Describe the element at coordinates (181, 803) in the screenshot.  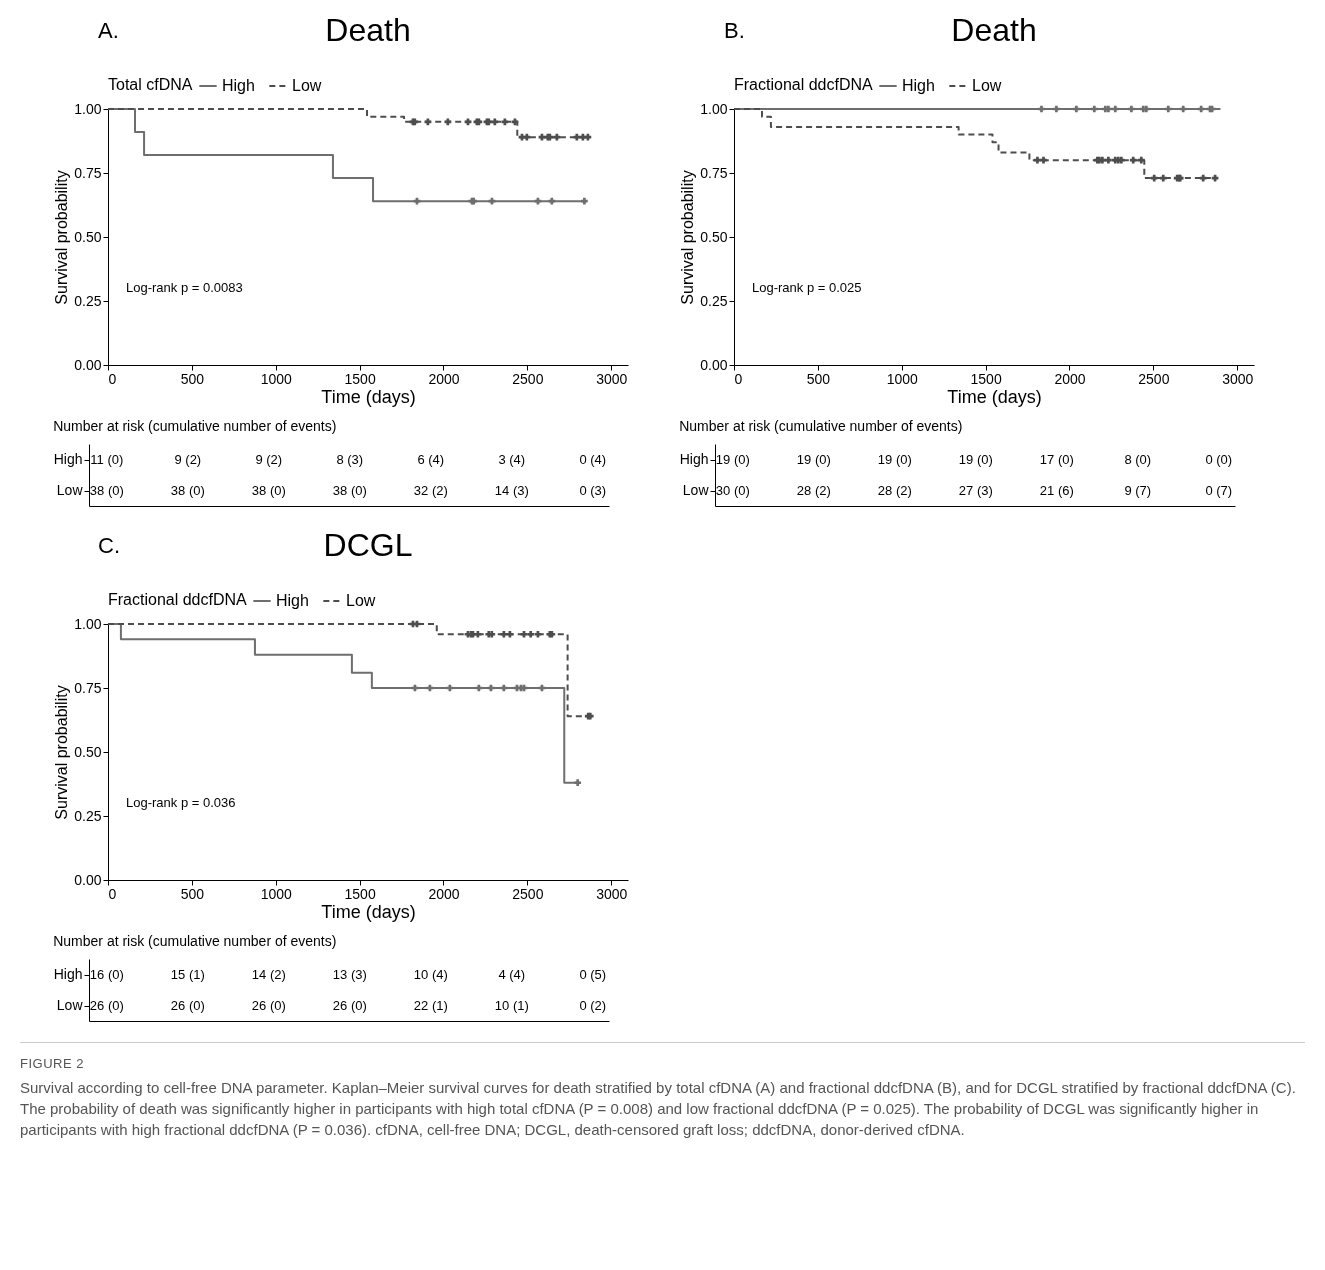
I see `annotation: Log-rank p = 0.036` at that location.